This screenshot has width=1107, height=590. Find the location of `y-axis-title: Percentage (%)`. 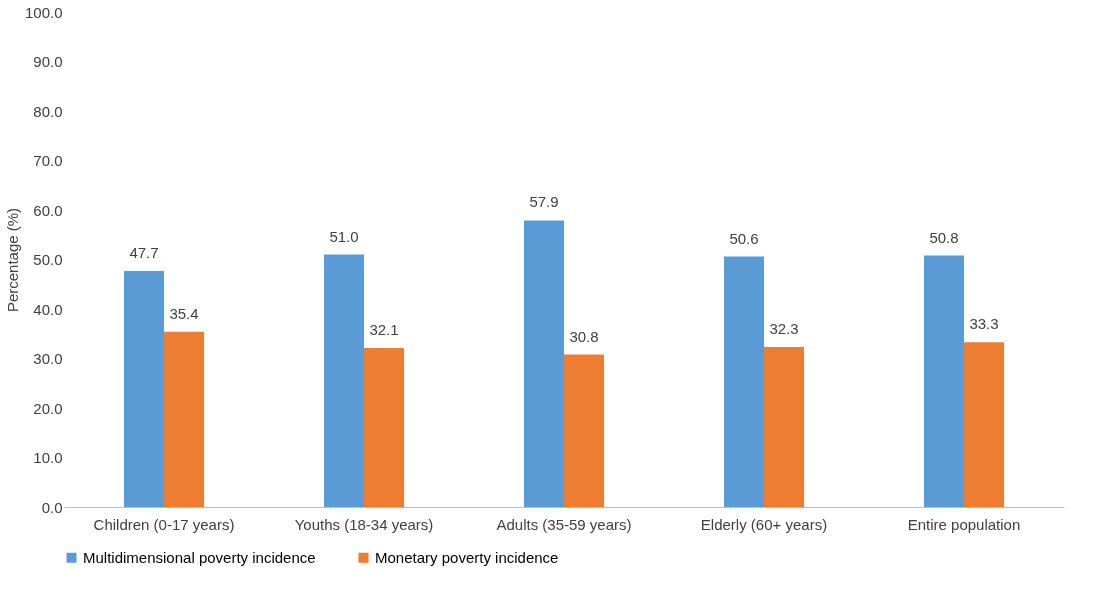

y-axis-title: Percentage (%) is located at coordinates (12, 260).